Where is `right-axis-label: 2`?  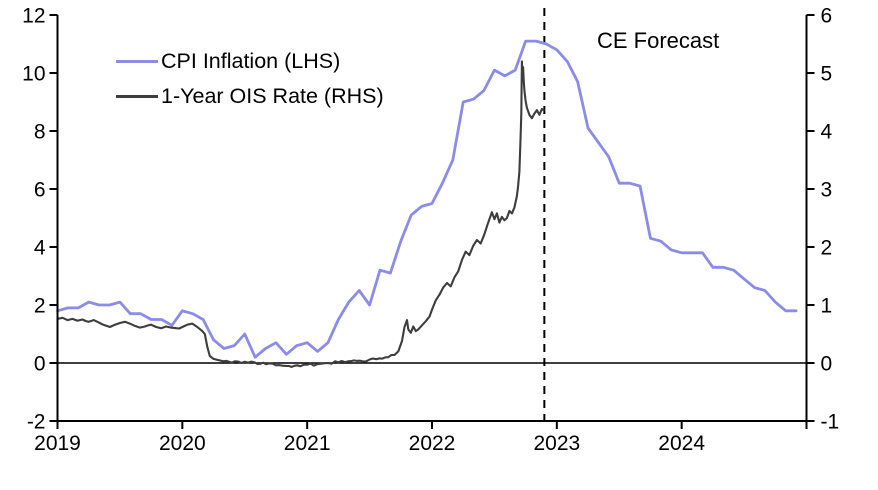
right-axis-label: 2 is located at coordinates (827, 247).